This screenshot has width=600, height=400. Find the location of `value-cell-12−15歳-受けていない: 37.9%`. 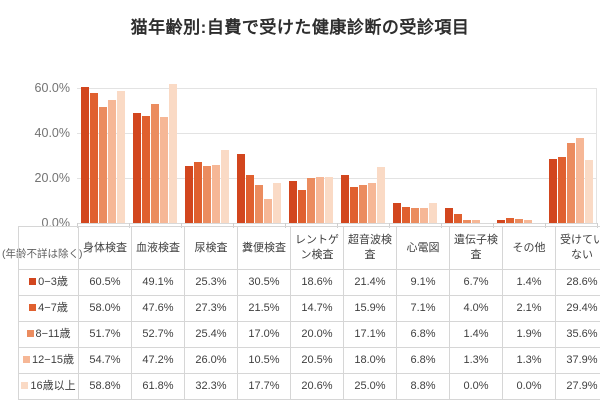

value-cell-12−15歳-受けていない: 37.9% is located at coordinates (577, 360).